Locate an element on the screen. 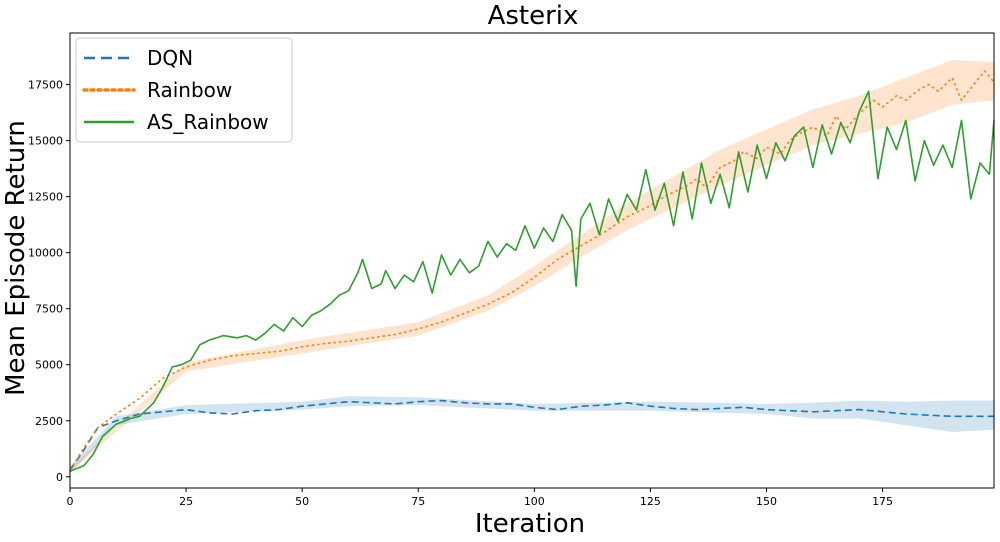  y-tick-label: 7500 is located at coordinates (49, 309).